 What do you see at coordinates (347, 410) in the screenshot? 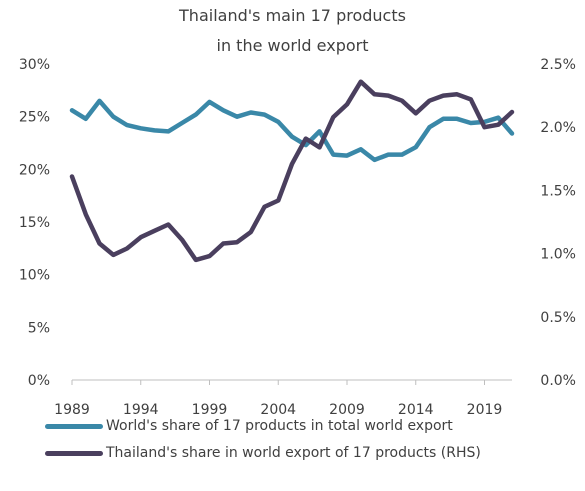
I see `x-tick-label: 2009` at bounding box center [347, 410].